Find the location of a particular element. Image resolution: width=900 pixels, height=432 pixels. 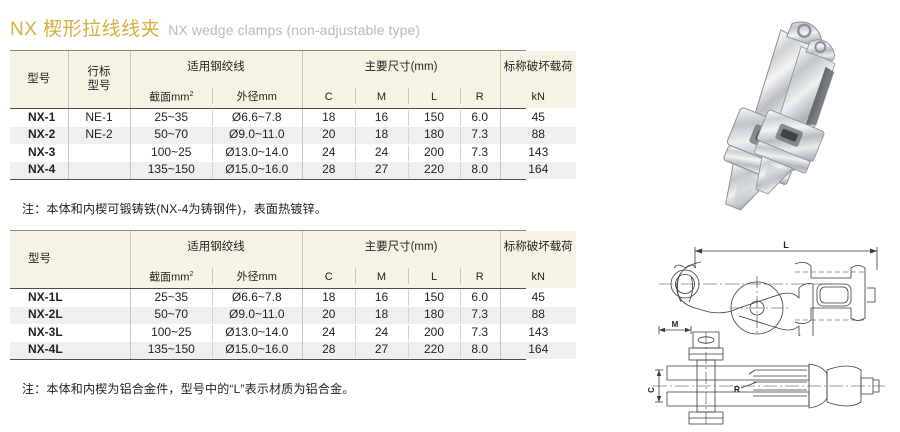

th2-section-text: 截面mm is located at coordinates (169, 277).